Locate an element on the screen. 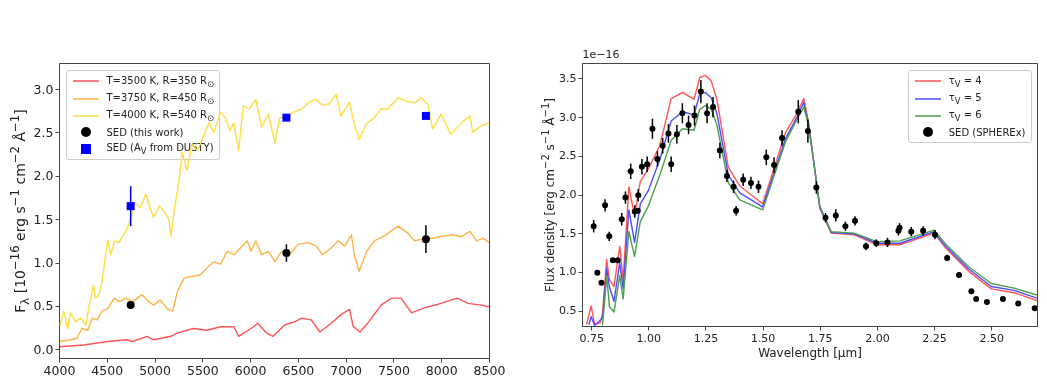  x-tick-label: 2.25 is located at coordinates (934, 338).